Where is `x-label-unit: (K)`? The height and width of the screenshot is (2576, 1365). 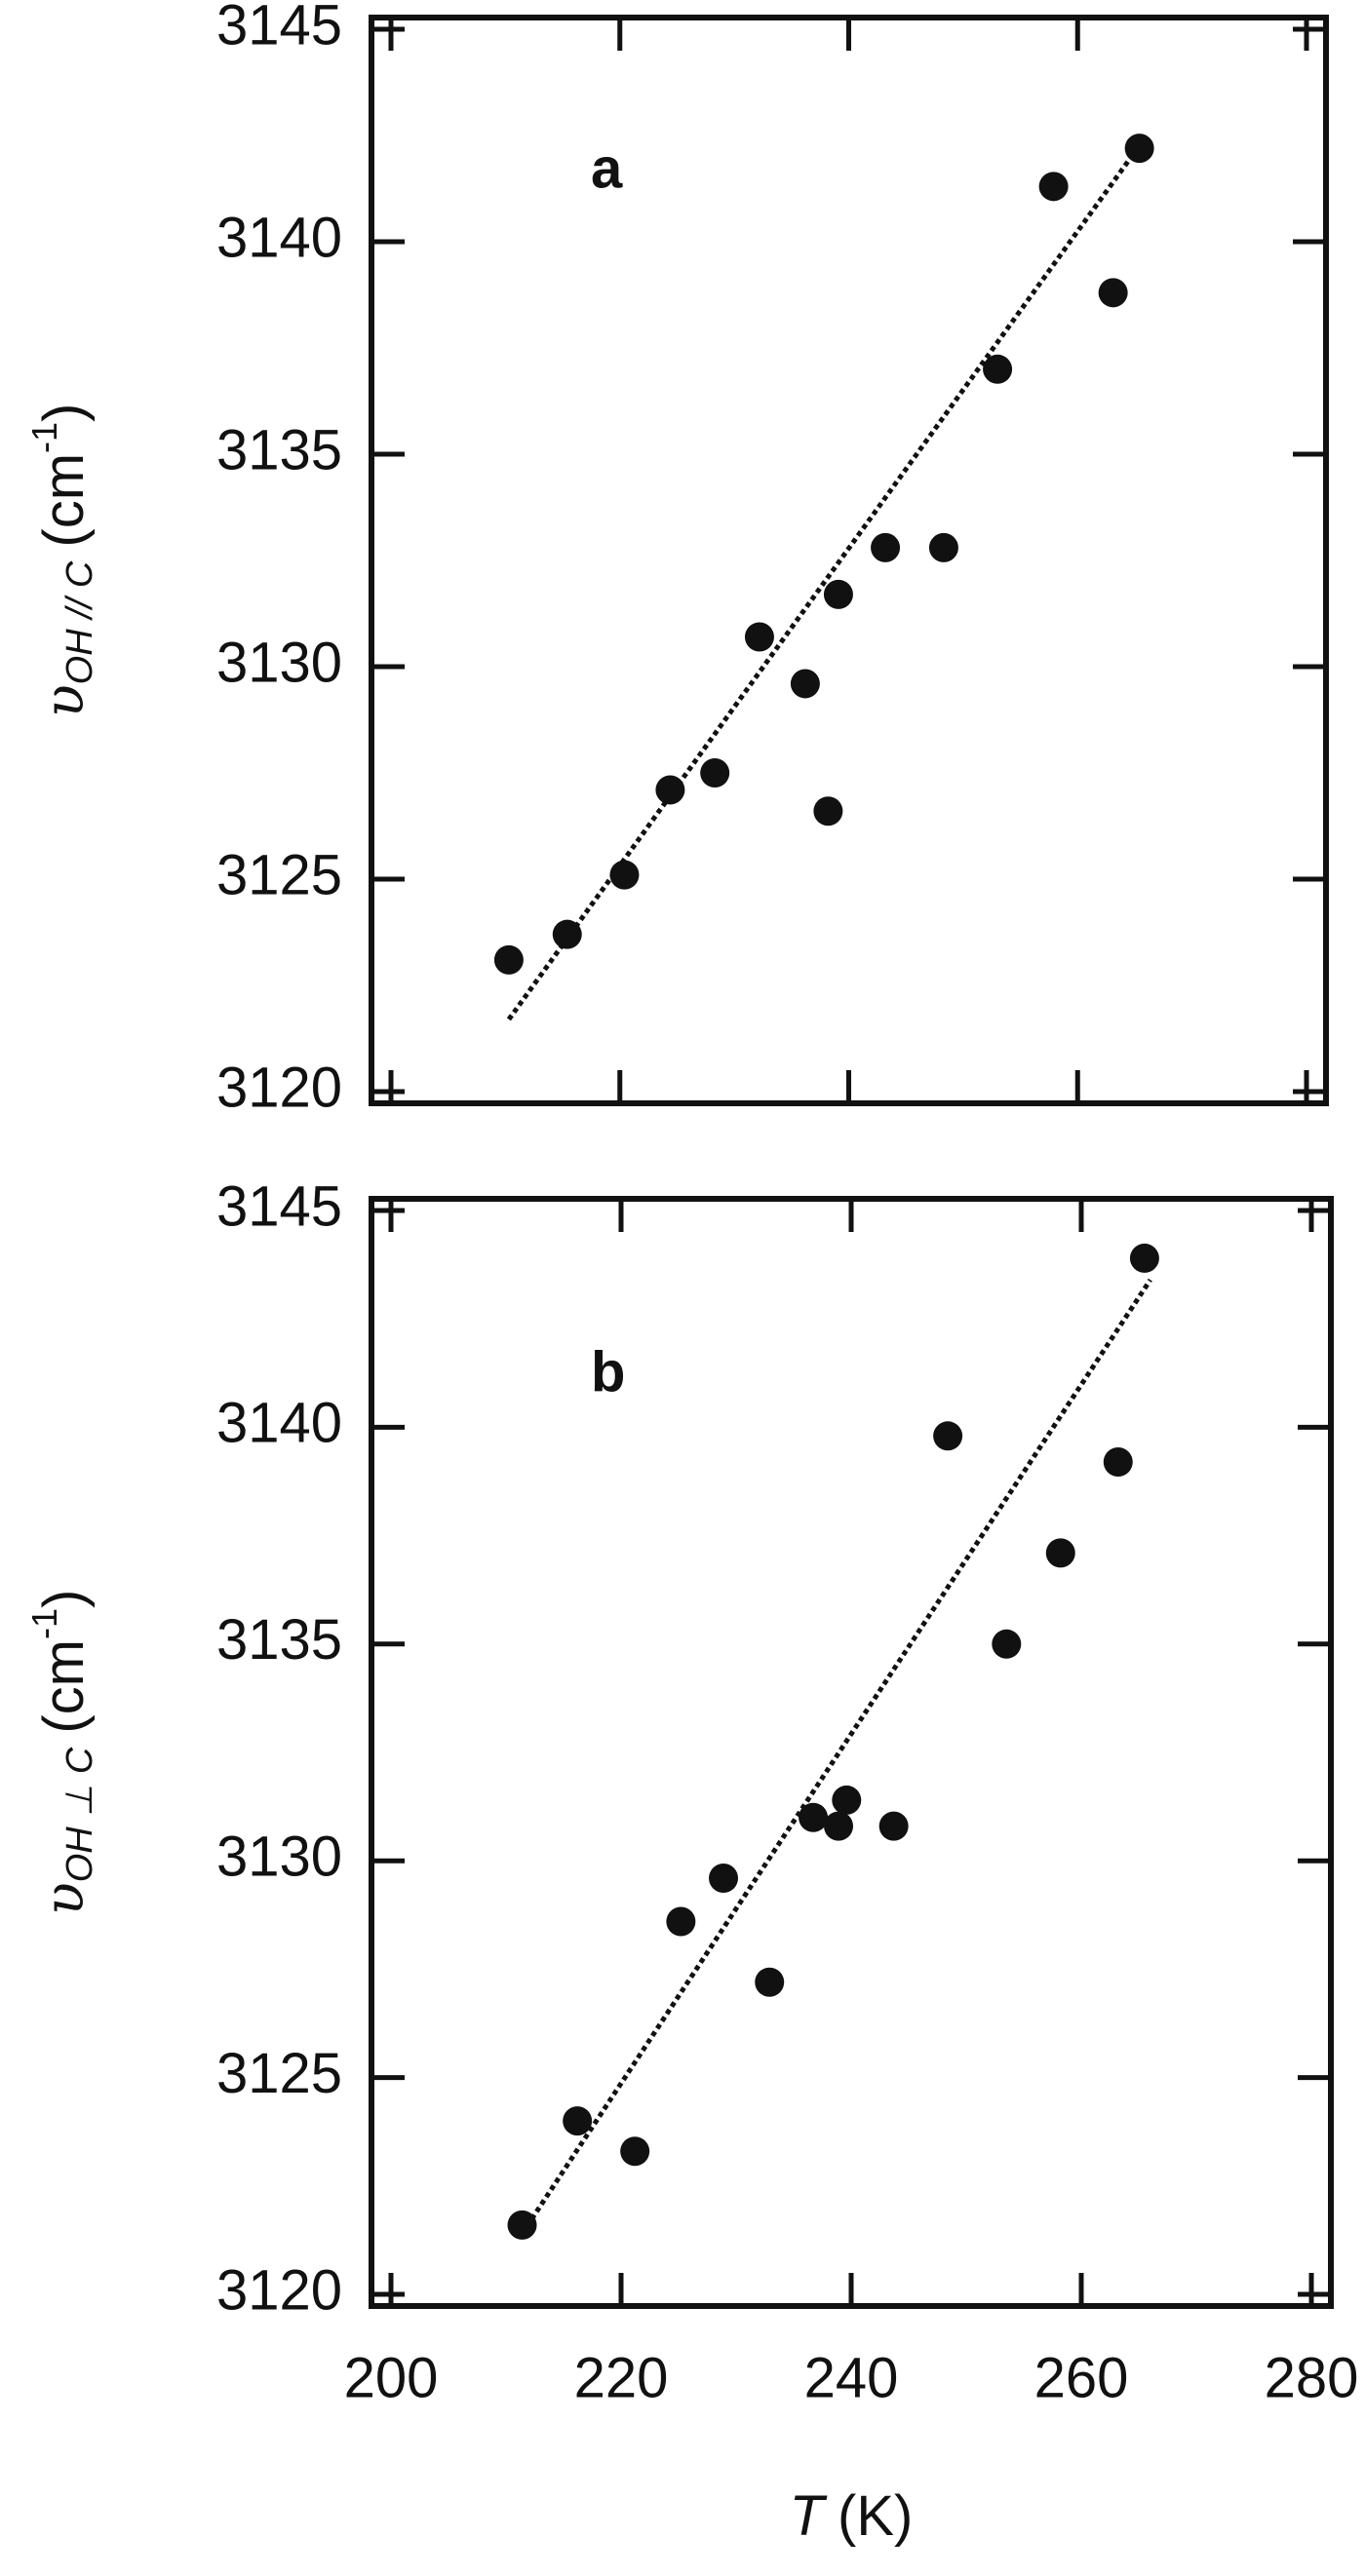
x-label-unit: (K) is located at coordinates (875, 2516).